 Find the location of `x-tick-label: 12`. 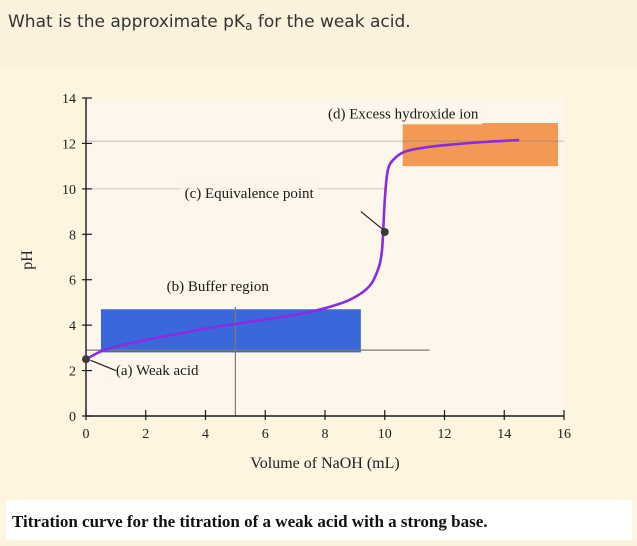

x-tick-label: 12 is located at coordinates (445, 434).